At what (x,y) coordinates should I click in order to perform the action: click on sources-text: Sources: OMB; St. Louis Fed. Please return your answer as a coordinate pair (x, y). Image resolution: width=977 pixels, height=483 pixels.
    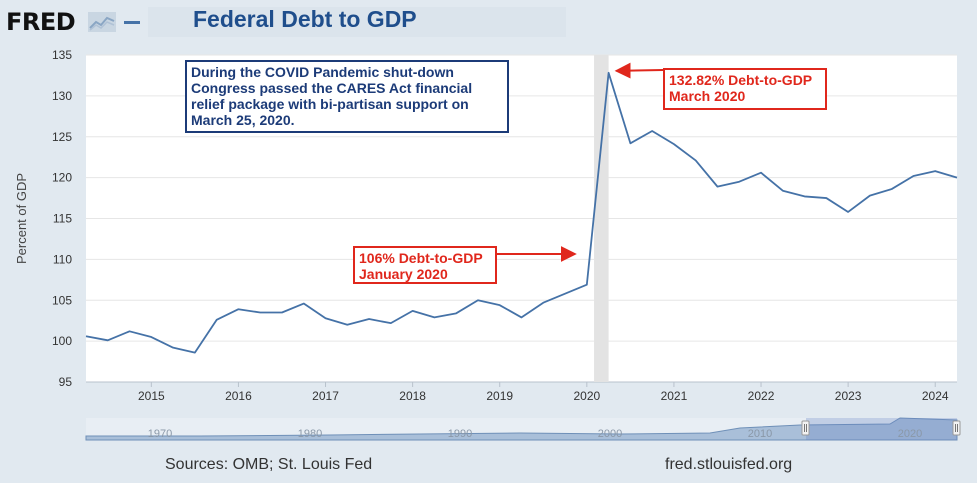
    Looking at the image, I should click on (269, 464).